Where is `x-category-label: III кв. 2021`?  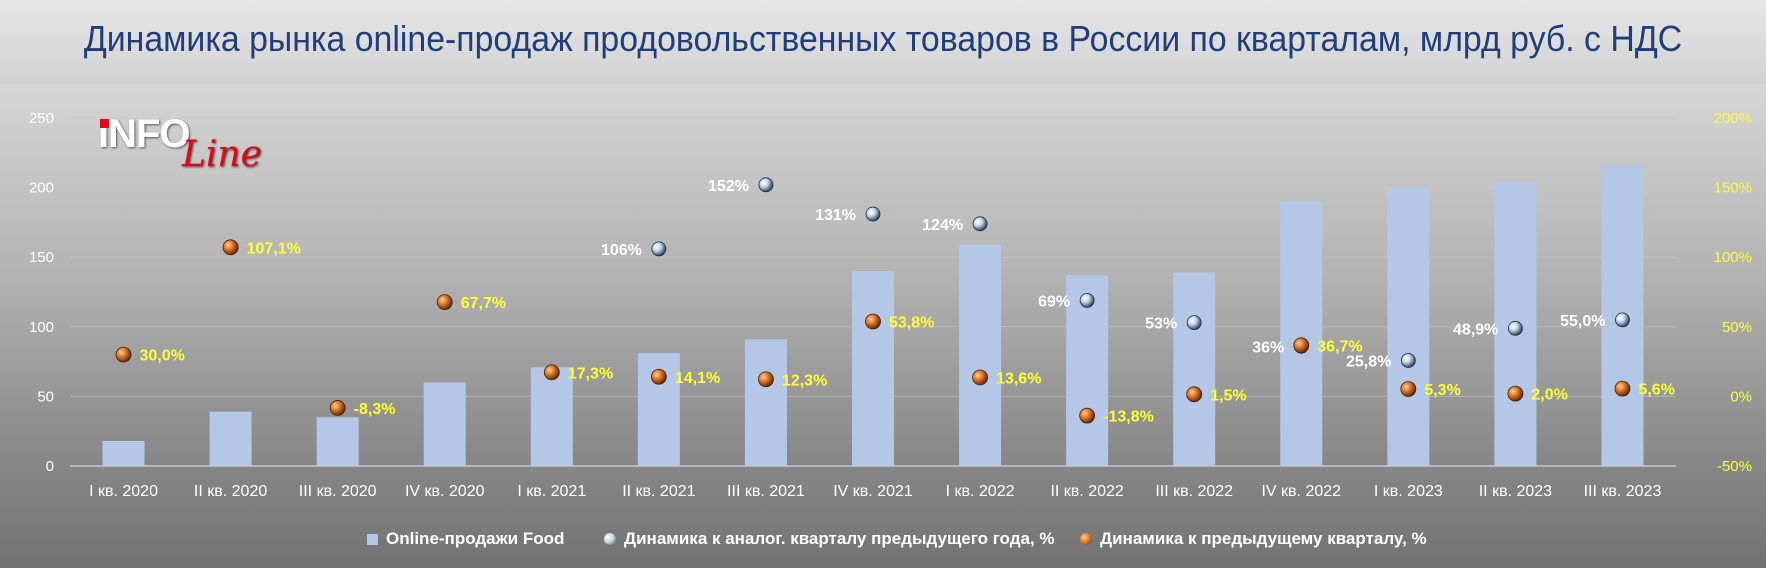 x-category-label: III кв. 2021 is located at coordinates (766, 491).